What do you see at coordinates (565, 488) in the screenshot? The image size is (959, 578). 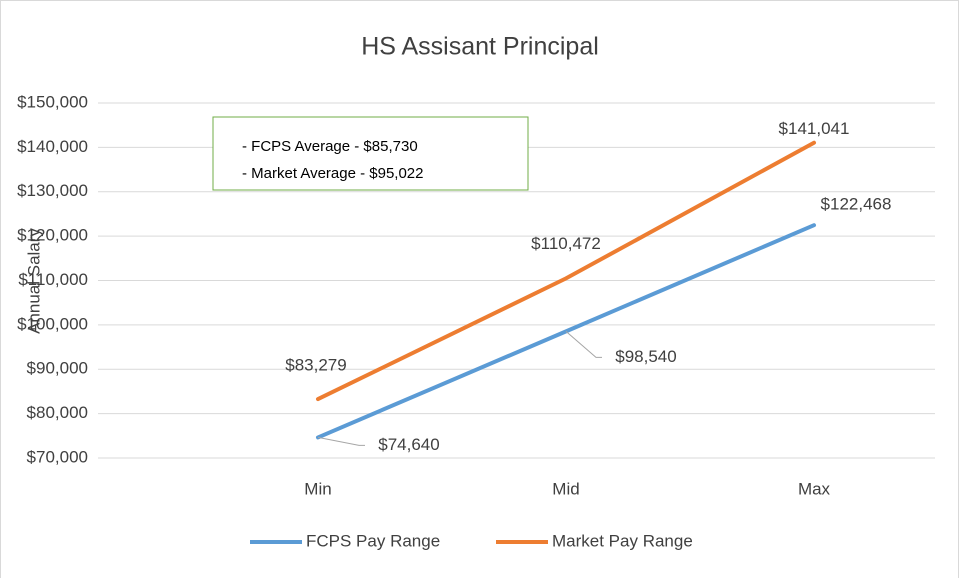 I see `x-tick-label: Mid` at bounding box center [565, 488].